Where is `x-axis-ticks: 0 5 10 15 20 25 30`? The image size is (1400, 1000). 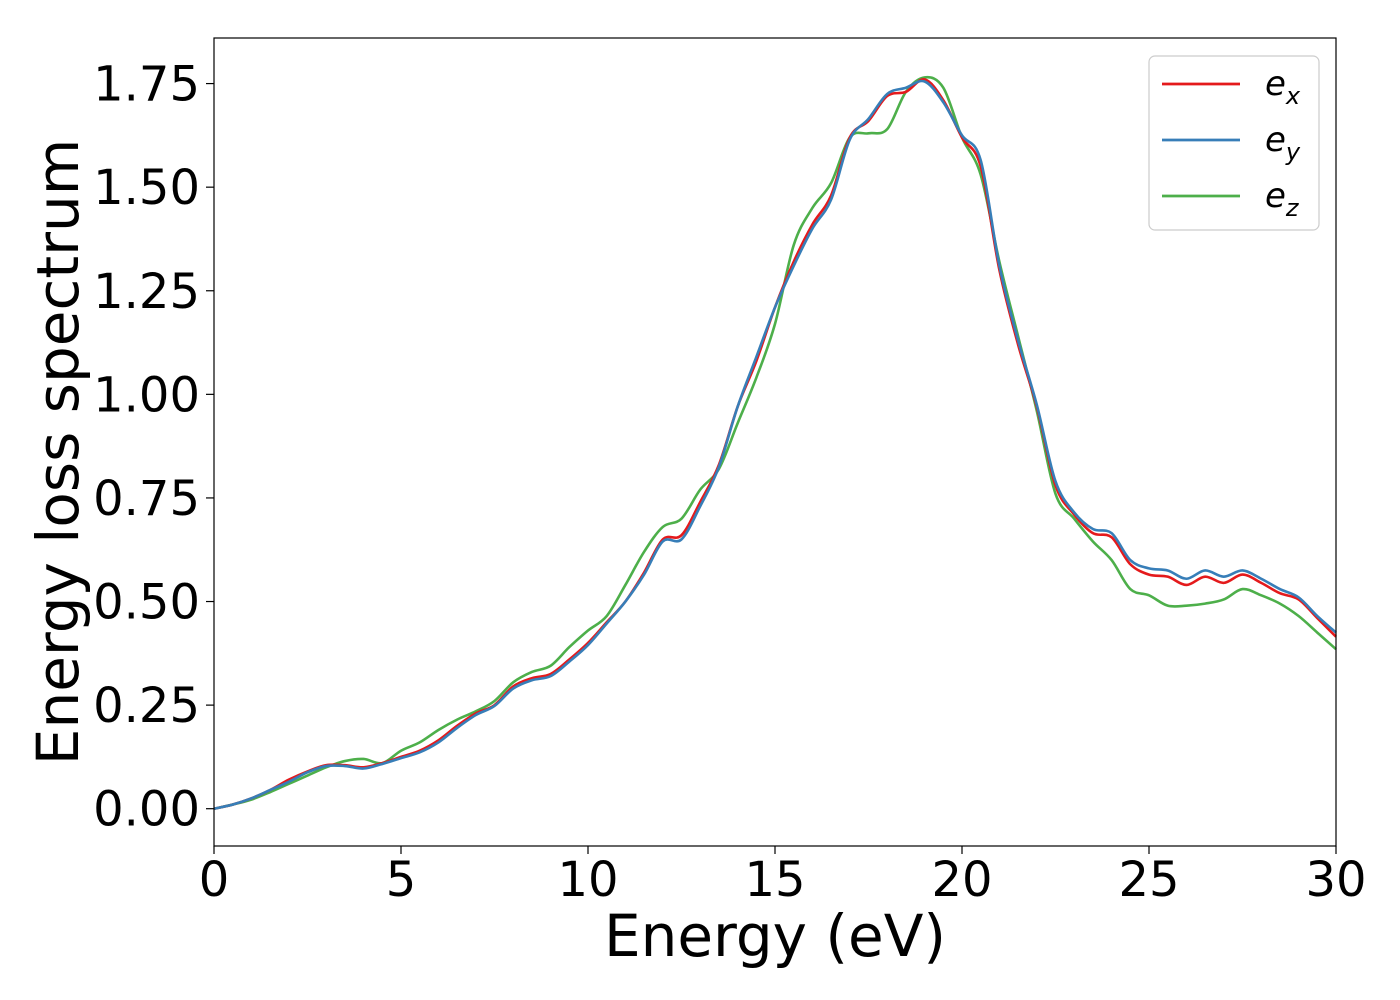
x-axis-ticks: 0 5 10 15 20 25 30 is located at coordinates (783, 877).